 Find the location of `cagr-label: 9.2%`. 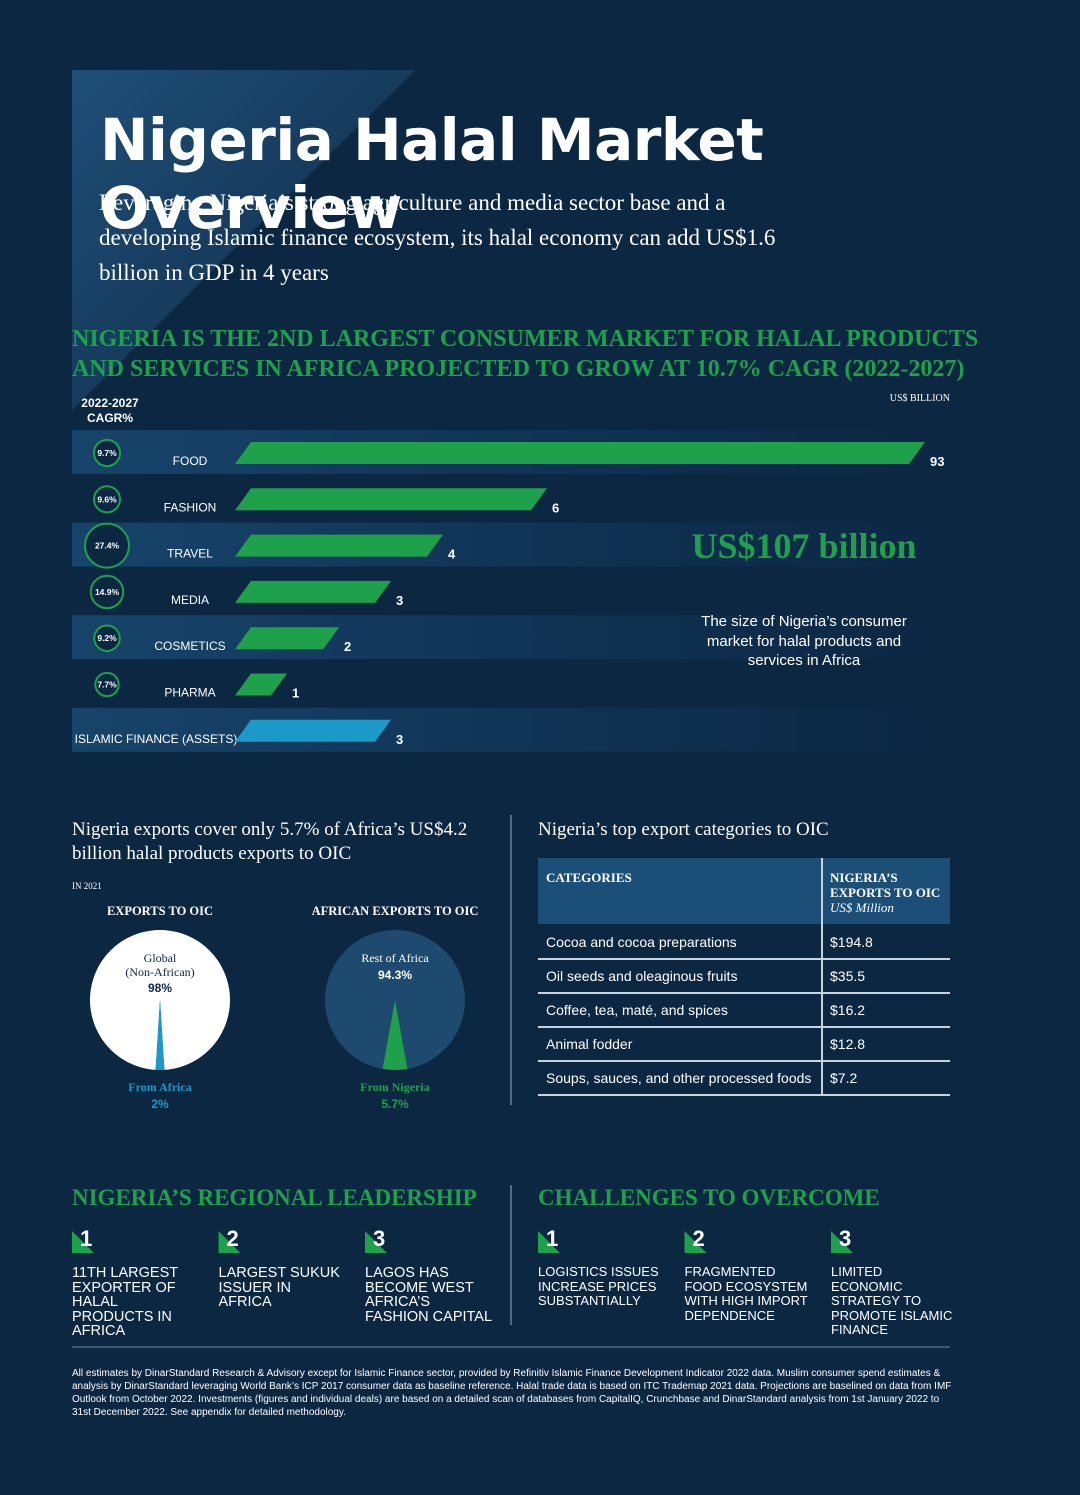

cagr-label: 9.2% is located at coordinates (107, 638).